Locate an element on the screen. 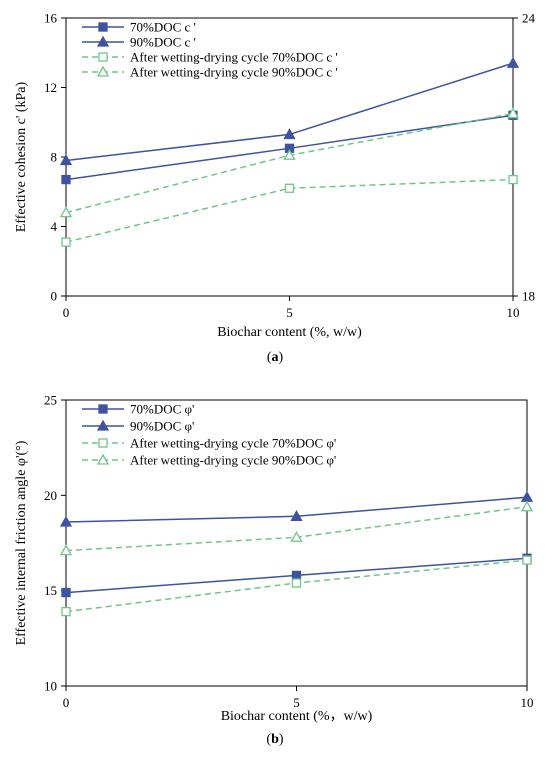 This screenshot has width=550, height=758. legend-label-b-1: 70%DOC φ' is located at coordinates (162, 409).